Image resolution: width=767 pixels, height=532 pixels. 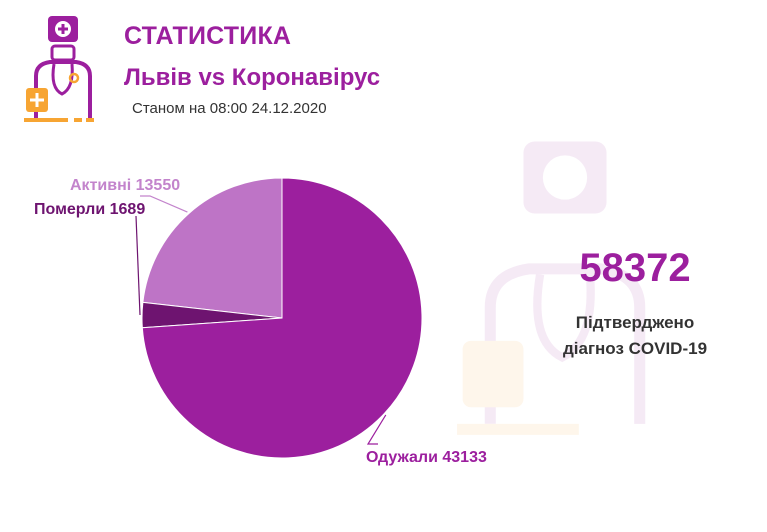 What do you see at coordinates (59, 69) in the screenshot?
I see `doctor-logo-icon` at bounding box center [59, 69].